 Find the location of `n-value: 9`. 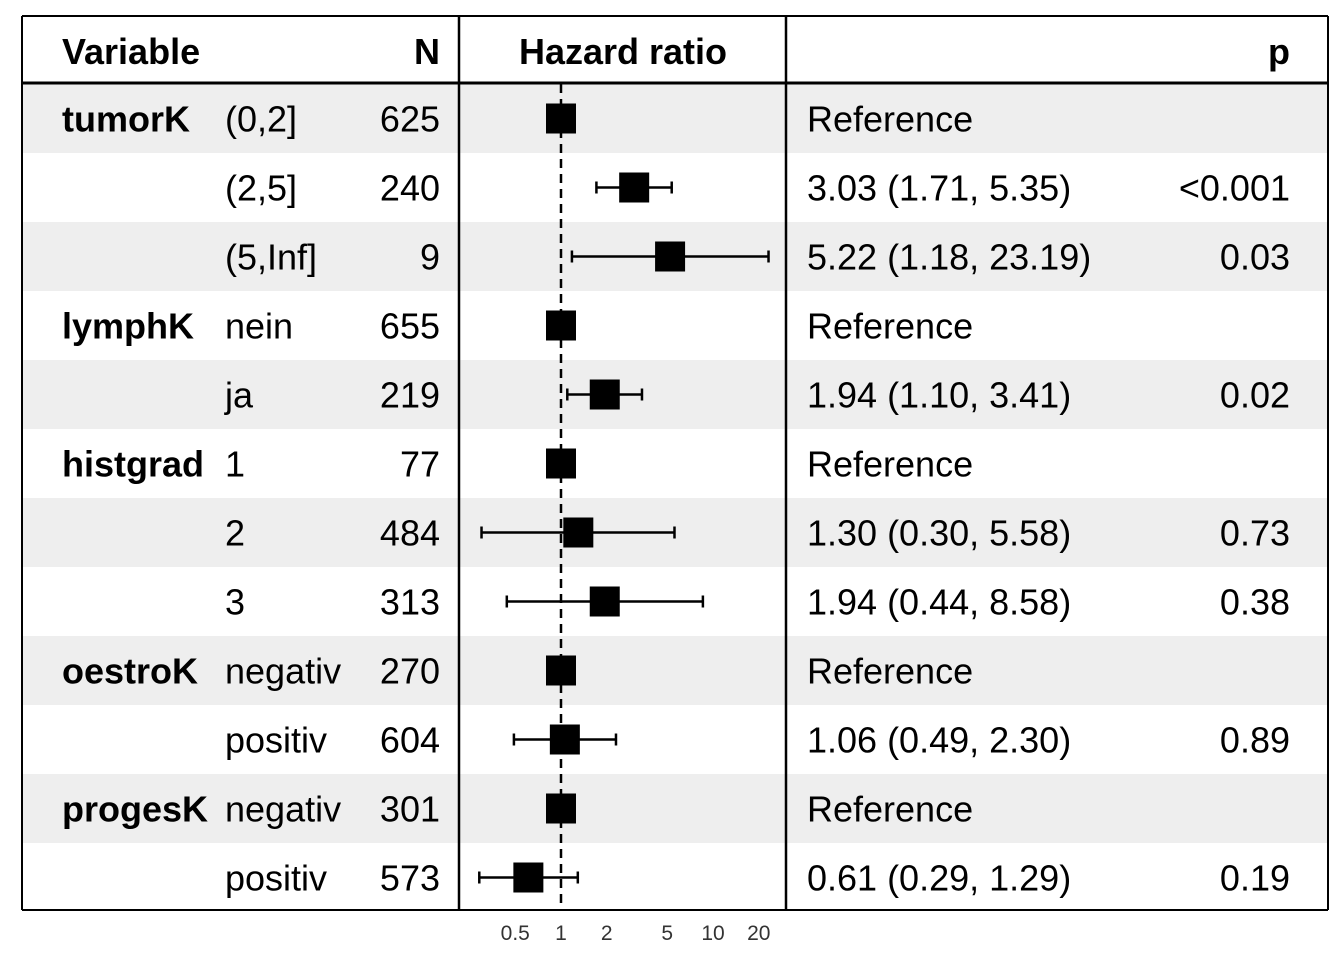

n-value: 9 is located at coordinates (430, 257).